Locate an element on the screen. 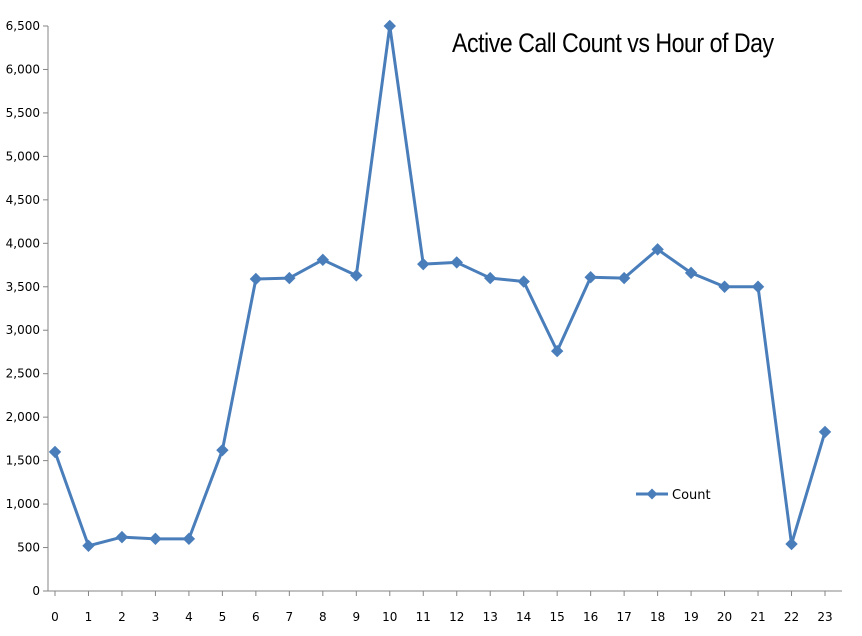  y-tick-label: 6,000 is located at coordinates (23, 69).